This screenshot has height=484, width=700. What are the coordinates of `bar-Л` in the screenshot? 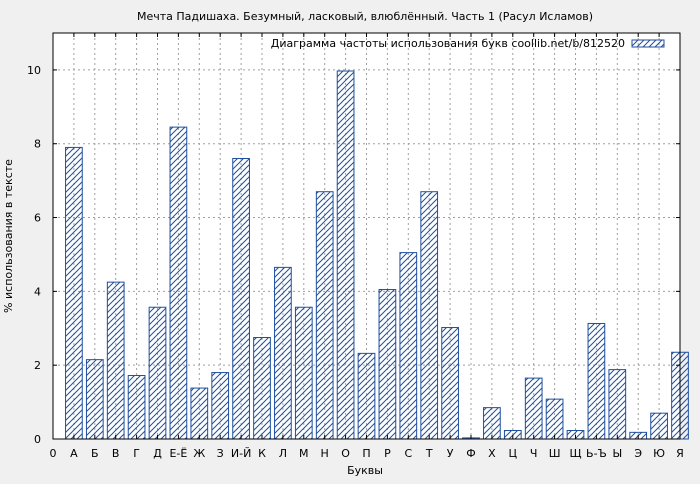 It's located at (283, 353).